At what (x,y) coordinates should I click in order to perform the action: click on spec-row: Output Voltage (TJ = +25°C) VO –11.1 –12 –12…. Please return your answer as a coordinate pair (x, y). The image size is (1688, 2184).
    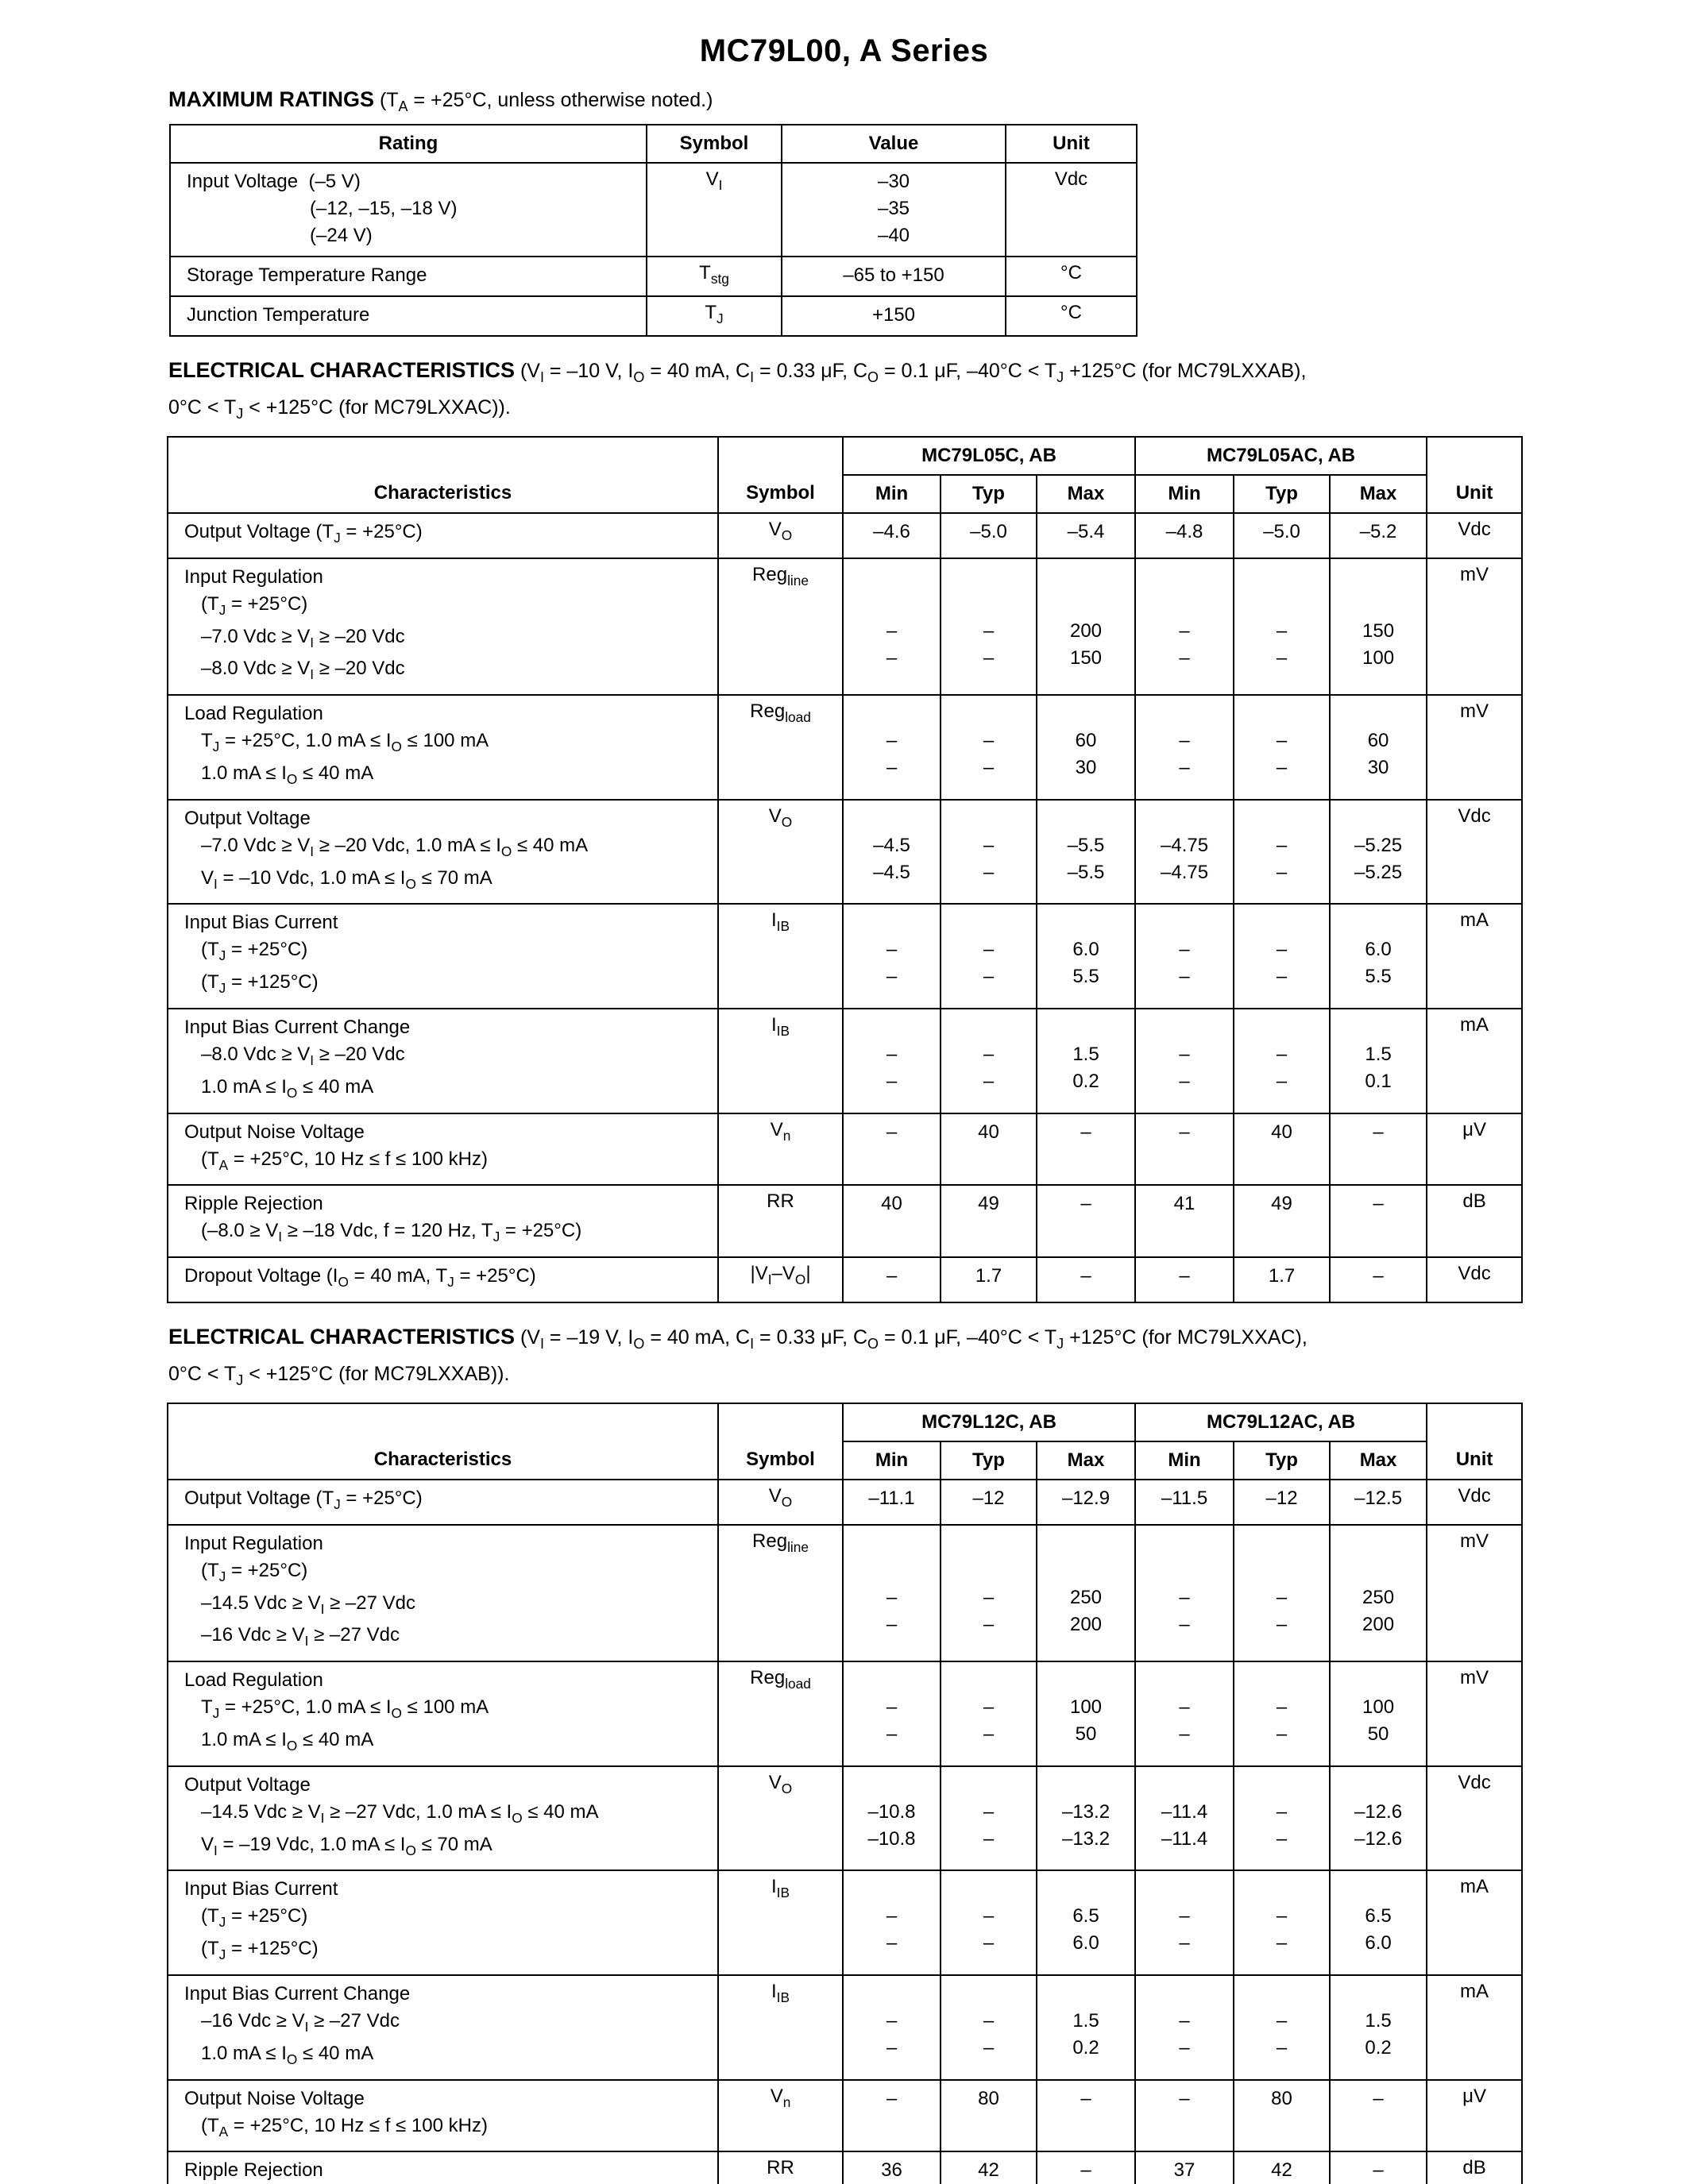
    Looking at the image, I should click on (845, 1502).